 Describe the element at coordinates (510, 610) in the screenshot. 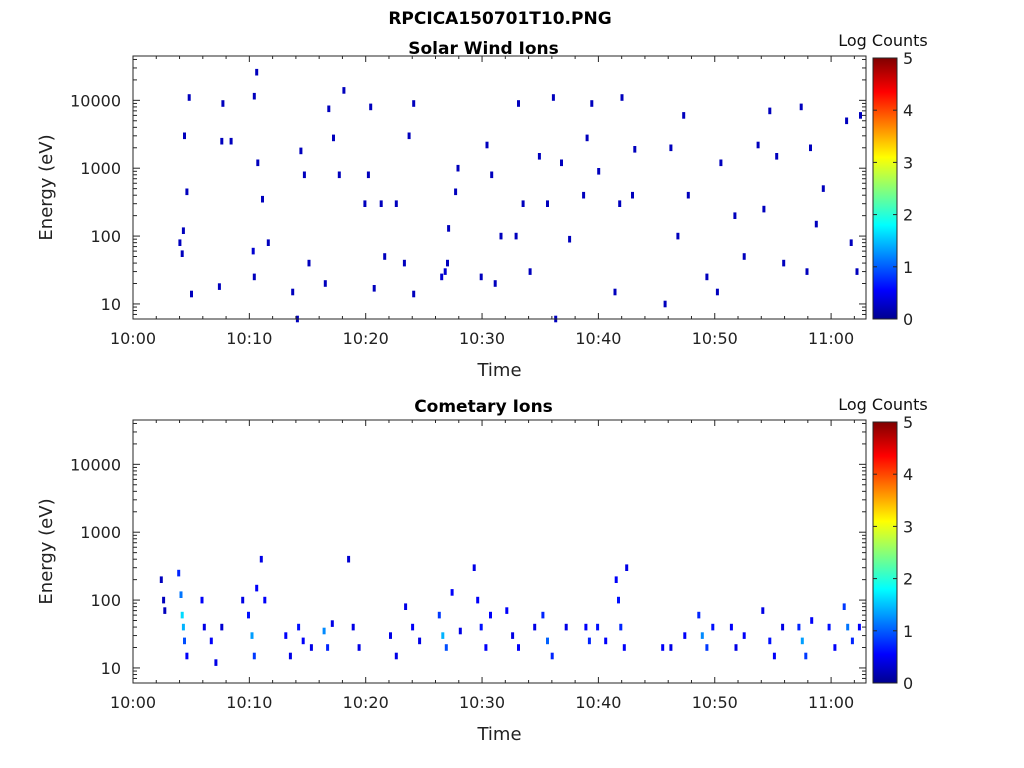

I see `heatmap-cells` at that location.